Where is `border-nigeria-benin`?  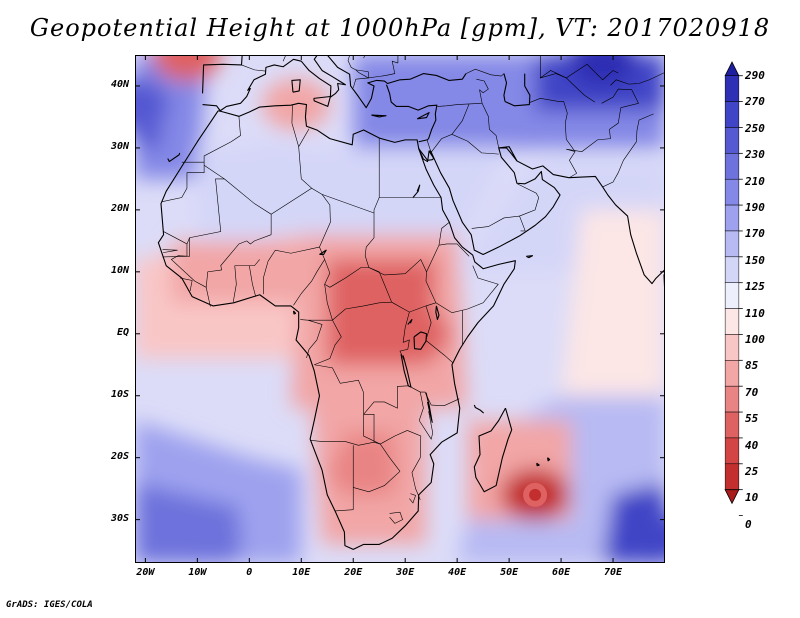
border-nigeria-benin is located at coordinates (266, 278).